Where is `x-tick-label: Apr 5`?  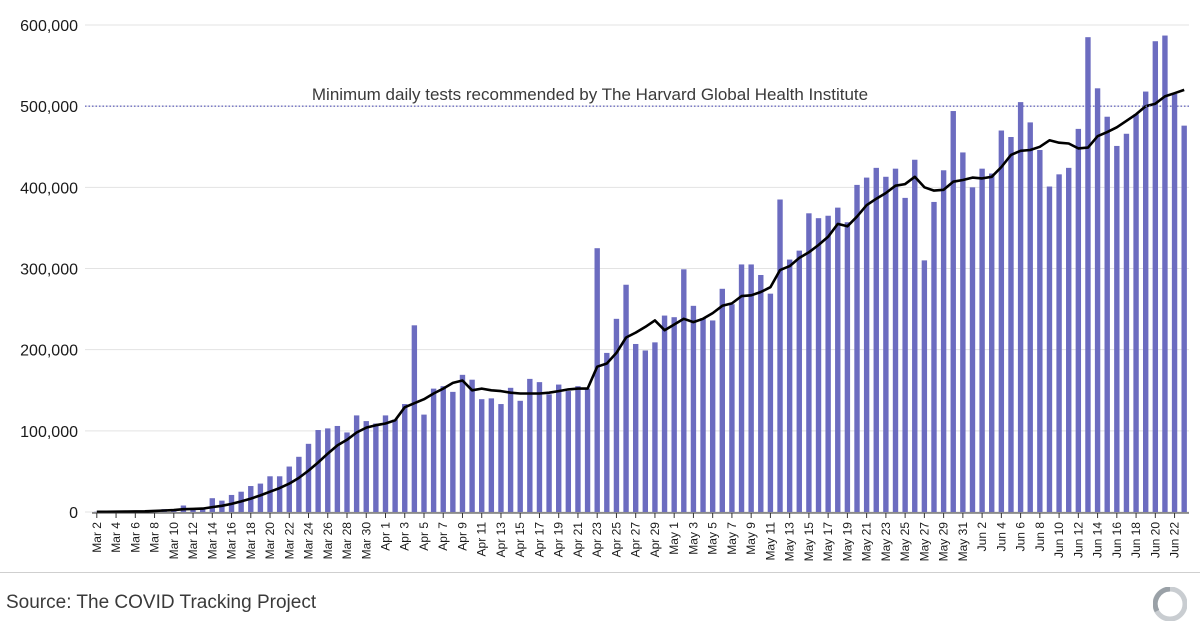 x-tick-label: Apr 5 is located at coordinates (424, 536).